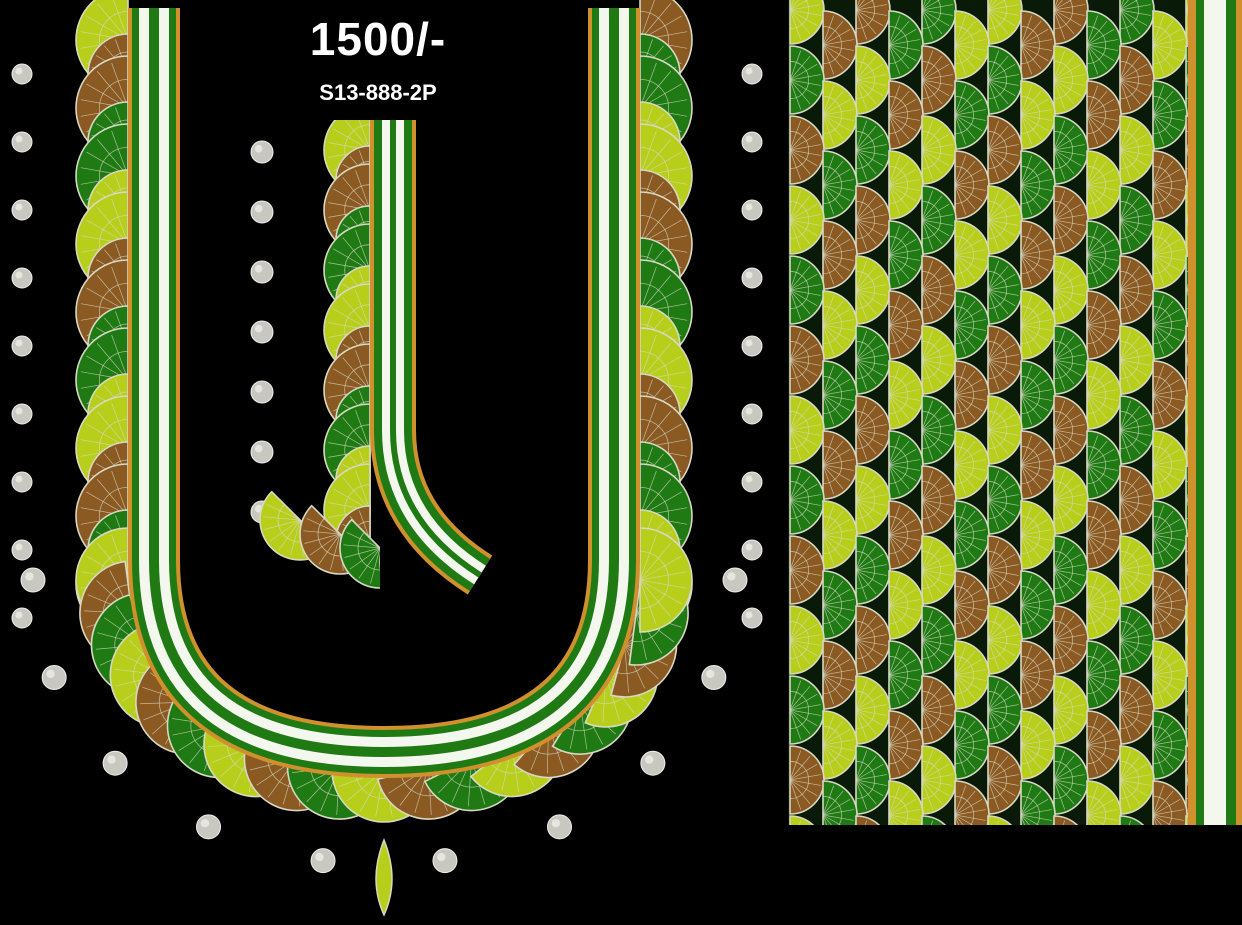 This screenshot has width=1242, height=925. What do you see at coordinates (378, 39) in the screenshot?
I see `price-label: 1500/-` at bounding box center [378, 39].